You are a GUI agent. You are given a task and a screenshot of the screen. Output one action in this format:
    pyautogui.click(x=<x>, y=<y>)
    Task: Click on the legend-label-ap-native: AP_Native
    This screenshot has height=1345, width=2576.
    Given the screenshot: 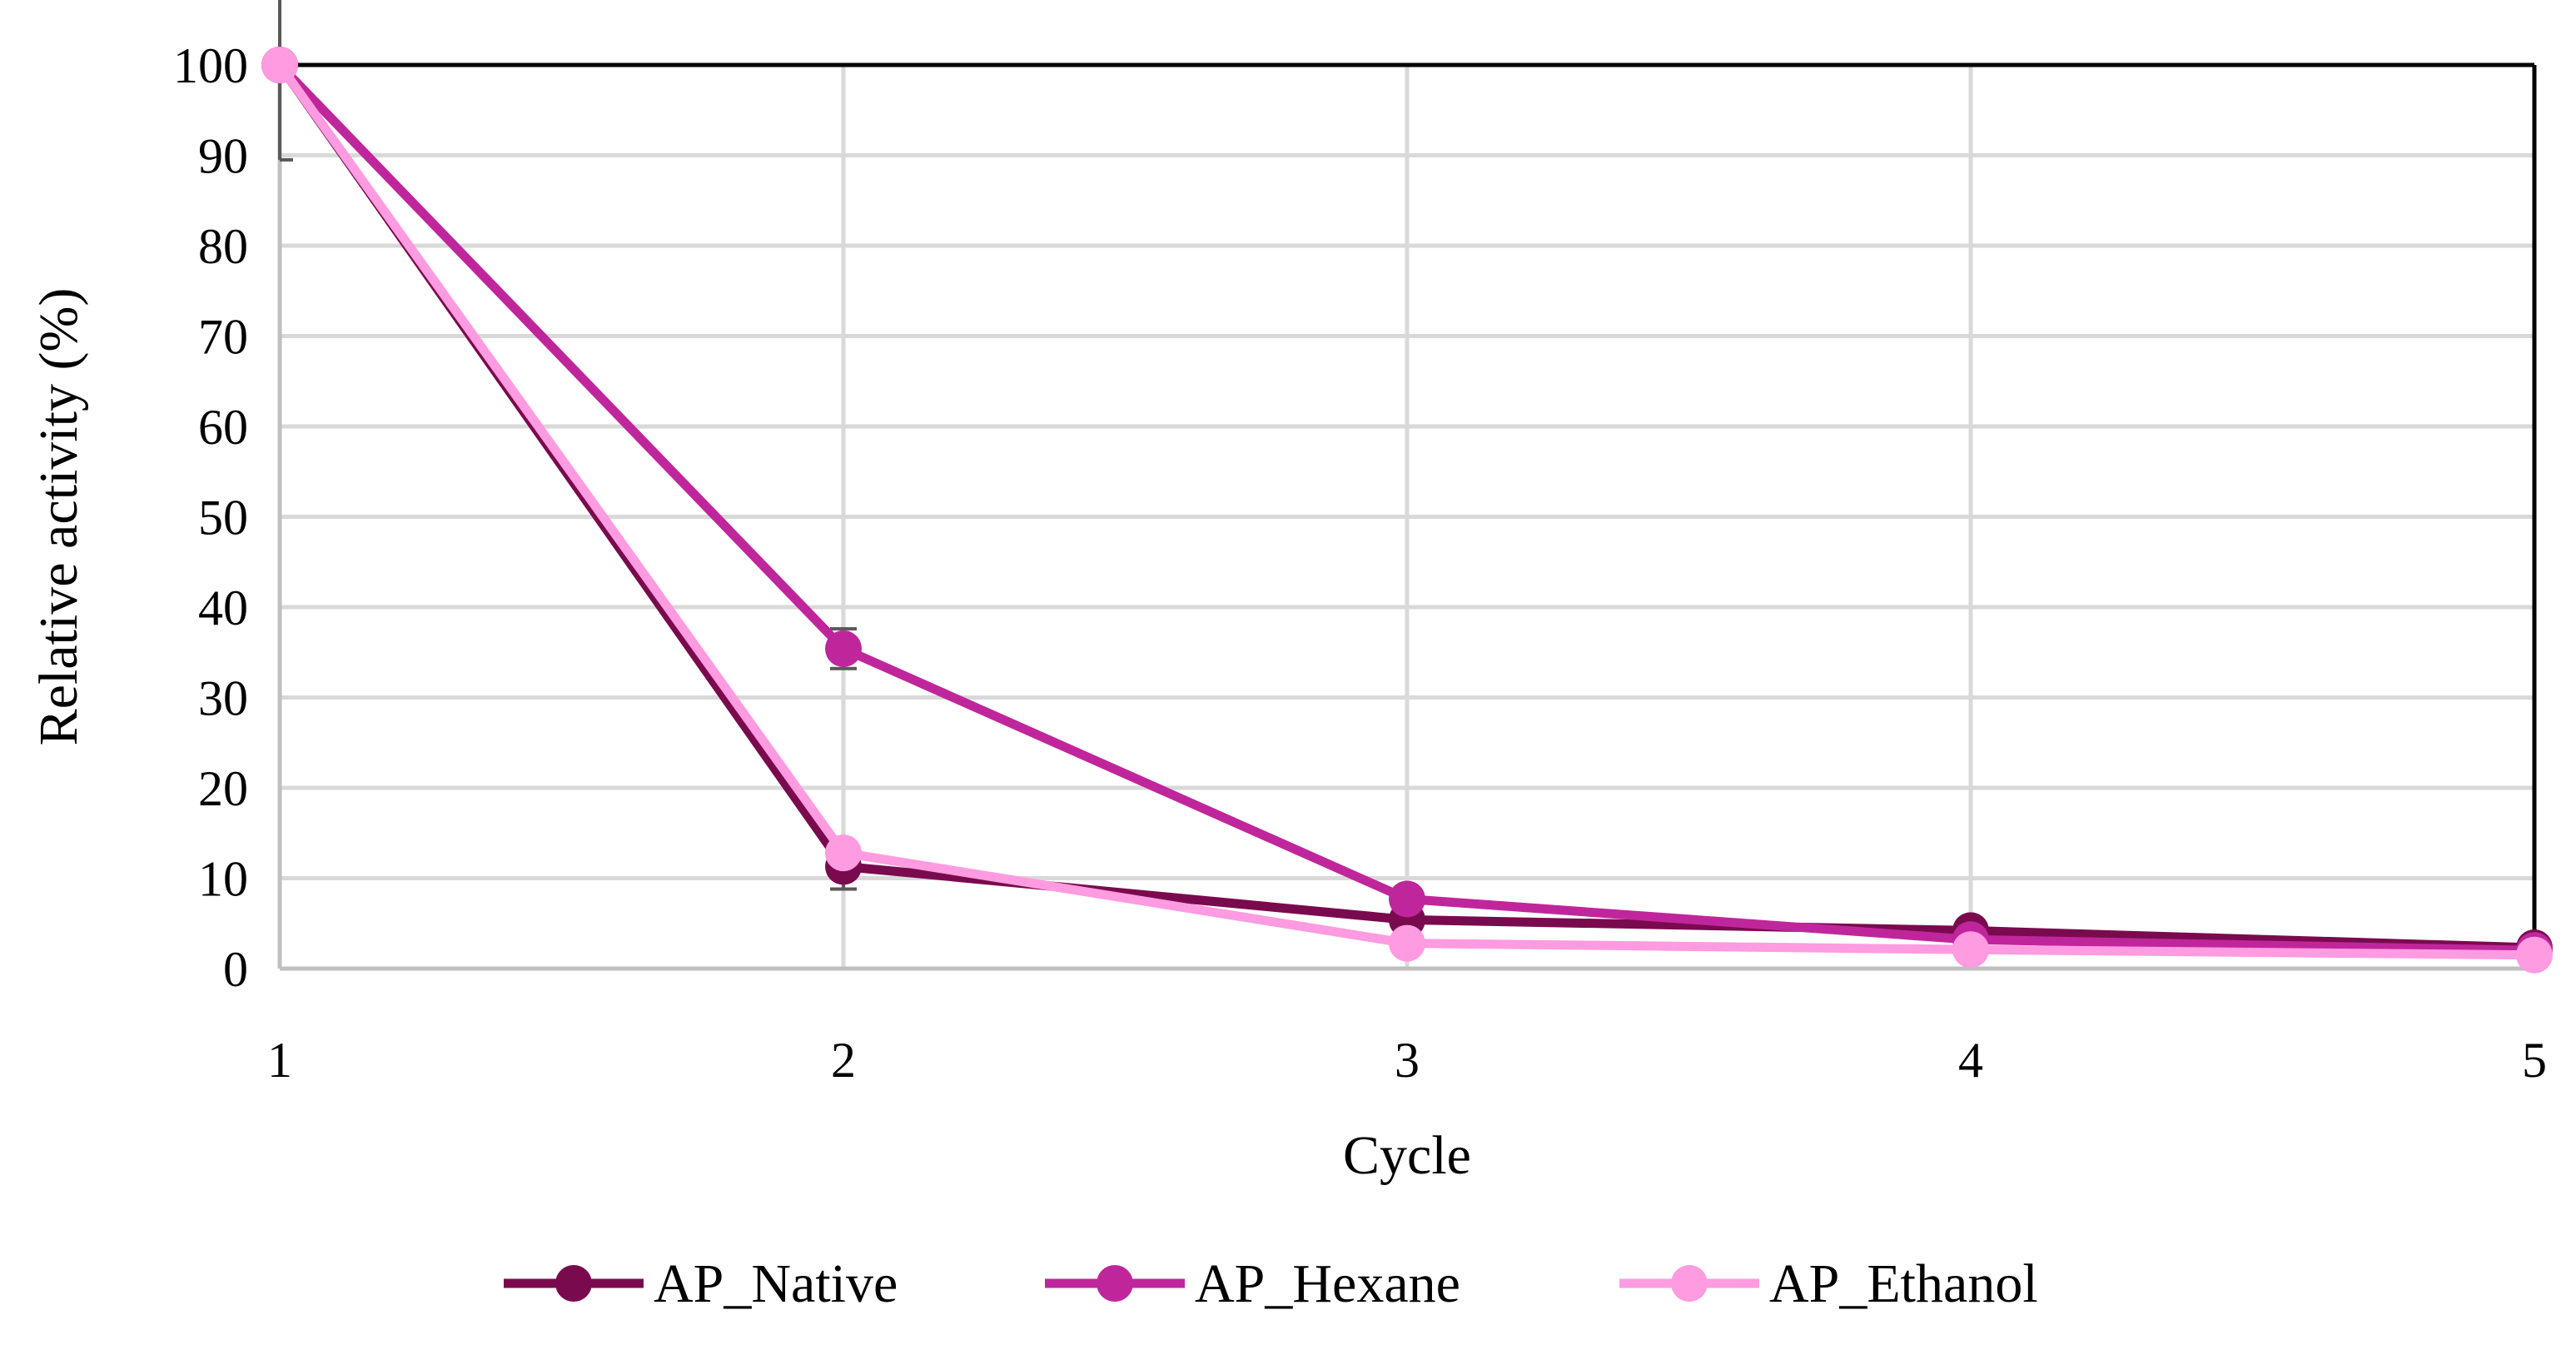 What is the action you would take?
    pyautogui.click(x=776, y=1283)
    